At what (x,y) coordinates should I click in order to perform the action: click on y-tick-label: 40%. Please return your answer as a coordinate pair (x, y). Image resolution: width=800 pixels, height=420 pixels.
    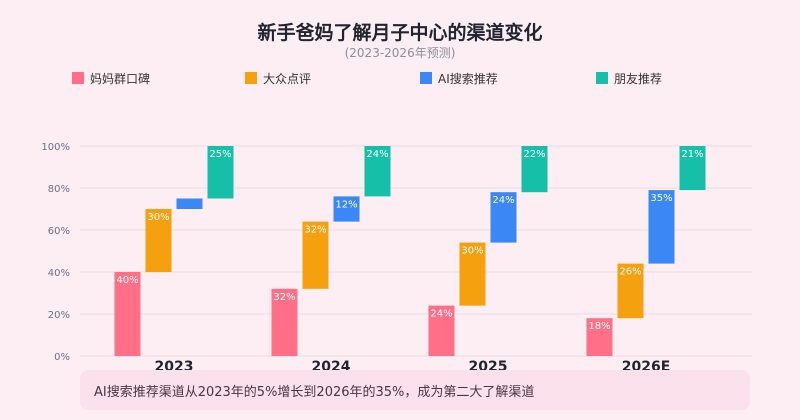
    Looking at the image, I should click on (59, 273).